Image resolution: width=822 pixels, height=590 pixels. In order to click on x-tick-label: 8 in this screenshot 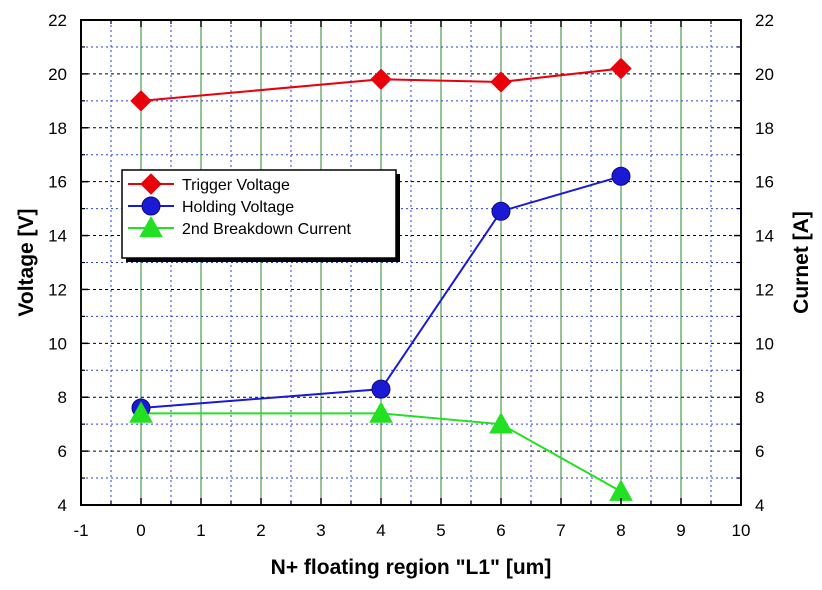, I will do `click(620, 530)`.